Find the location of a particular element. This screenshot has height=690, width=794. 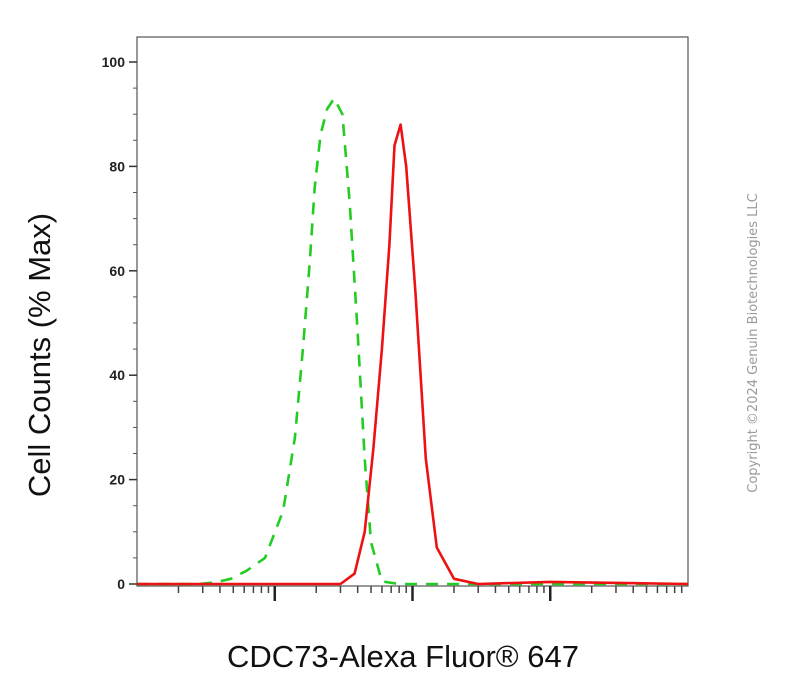

y-tick-label-0: 0 is located at coordinates (121, 584).